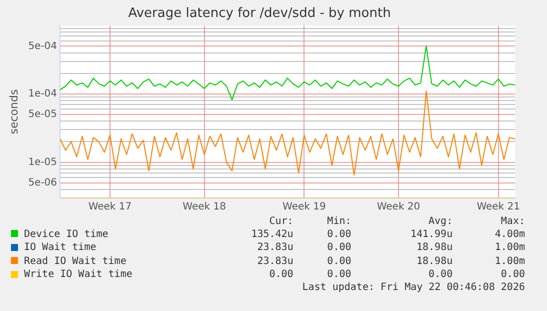 The height and width of the screenshot is (311, 547). Describe the element at coordinates (60, 247) in the screenshot. I see `legend-label: IO Wait time` at that location.